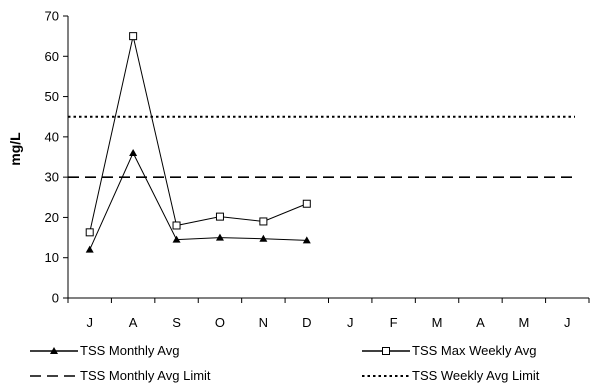 The height and width of the screenshot is (388, 595). I want to click on y-axis-ticks: 0 10 20 30 40 50 60 70, so click(56, 157).